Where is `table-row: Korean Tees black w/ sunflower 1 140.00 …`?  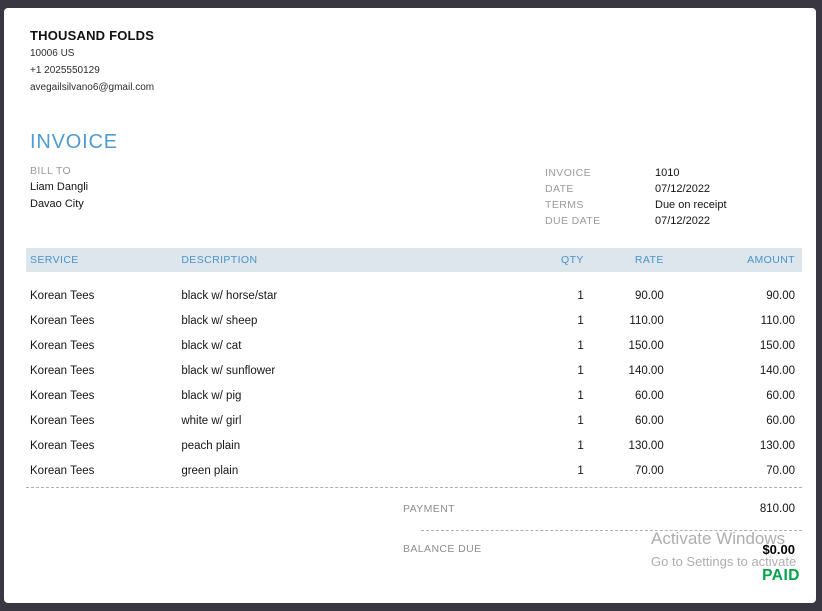 table-row: Korean Tees black w/ sunflower 1 140.00 … is located at coordinates (414, 370).